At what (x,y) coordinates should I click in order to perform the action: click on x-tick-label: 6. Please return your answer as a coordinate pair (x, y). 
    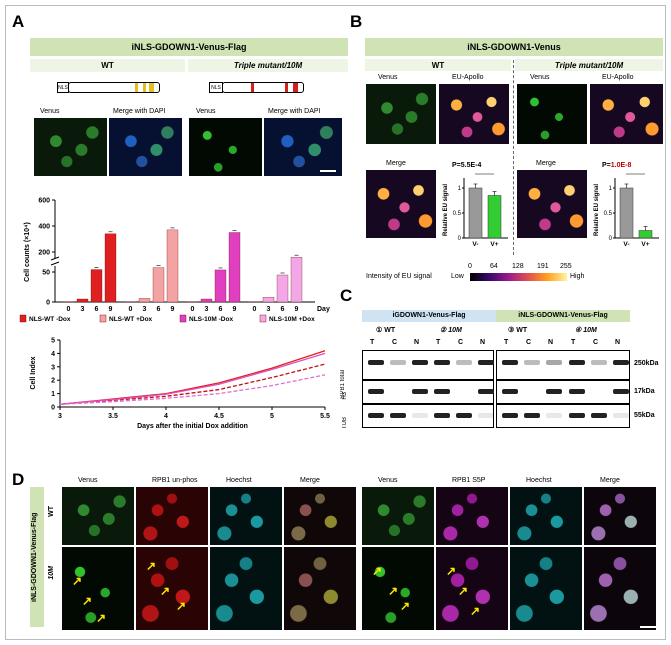
    Looking at the image, I should click on (221, 309).